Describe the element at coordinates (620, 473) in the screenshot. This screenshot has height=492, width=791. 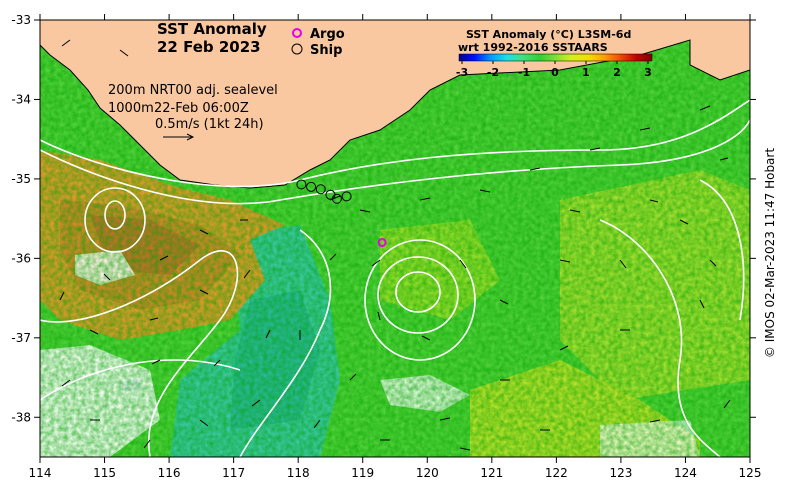
I see `x-tick-label: 123` at that location.